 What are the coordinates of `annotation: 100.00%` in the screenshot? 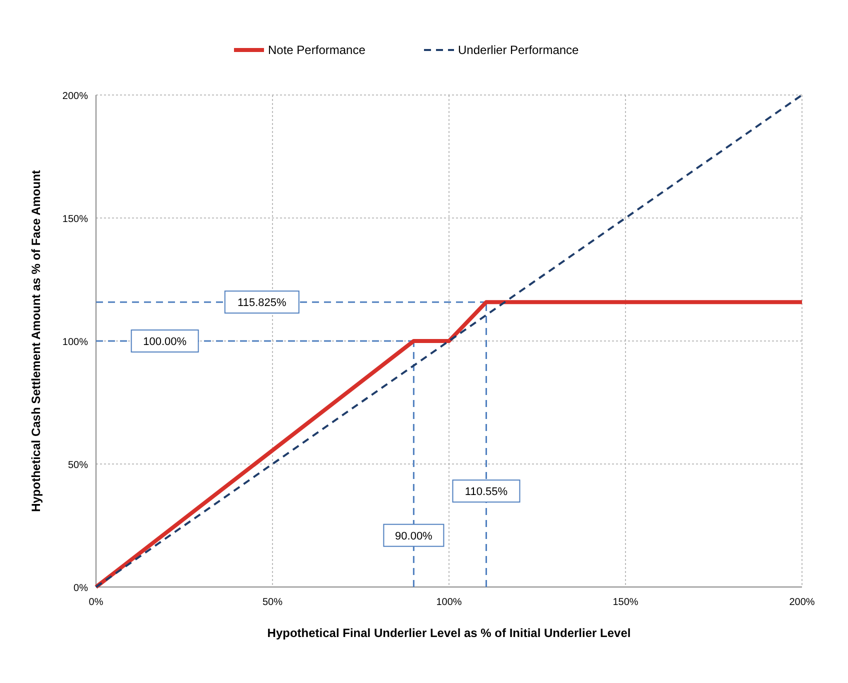 It's located at (165, 342).